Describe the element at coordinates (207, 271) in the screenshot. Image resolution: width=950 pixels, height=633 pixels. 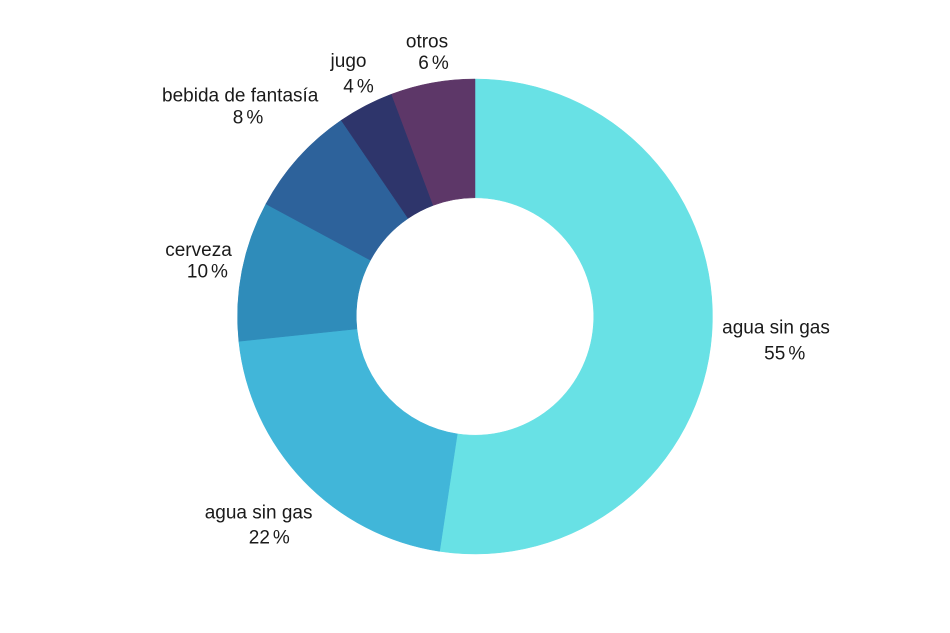
I see `svg-text: 10%` at that location.